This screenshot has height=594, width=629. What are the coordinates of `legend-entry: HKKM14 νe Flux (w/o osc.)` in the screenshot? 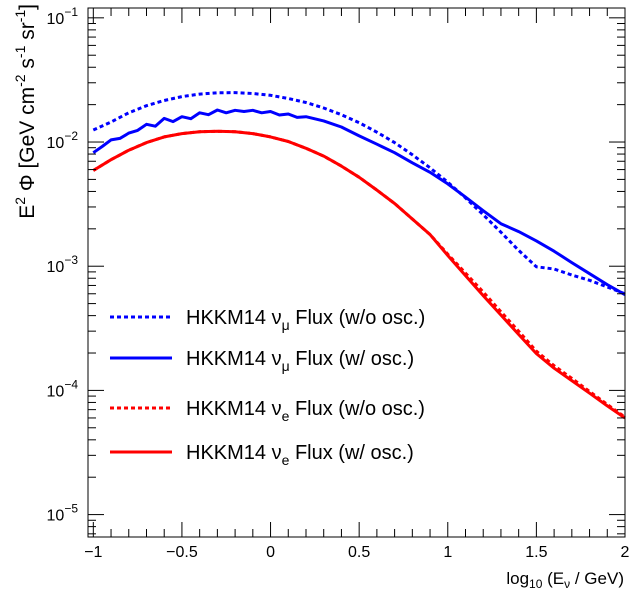 It's located at (305, 411).